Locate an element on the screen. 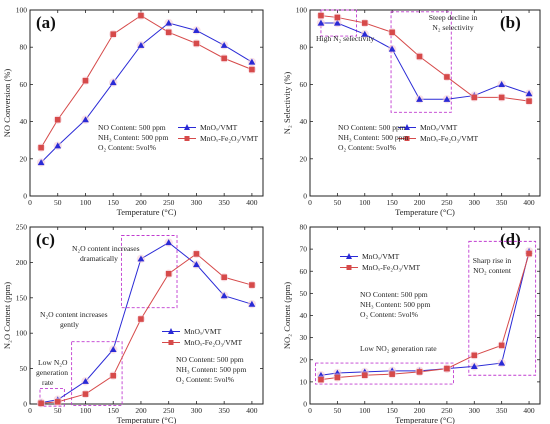 The height and width of the screenshot is (424, 550). y-tick-label: 0 is located at coordinates (305, 404).